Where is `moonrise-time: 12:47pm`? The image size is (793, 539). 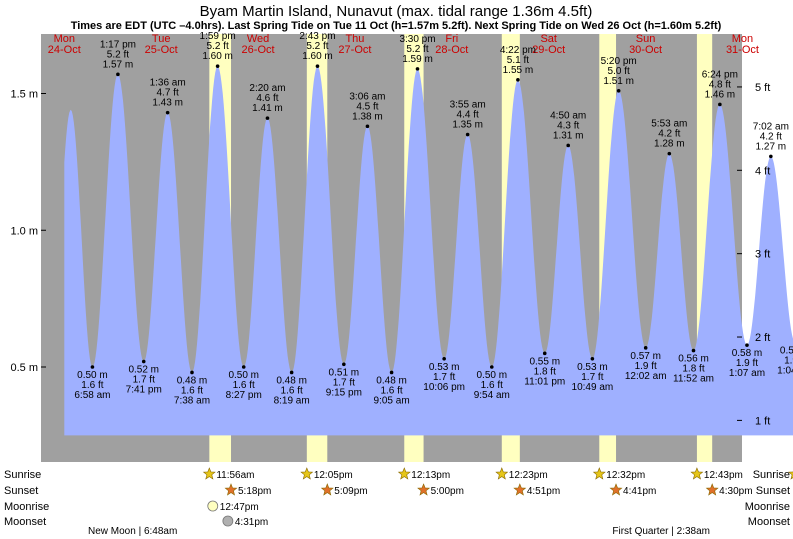 moonrise-time: 12:47pm is located at coordinates (239, 507).